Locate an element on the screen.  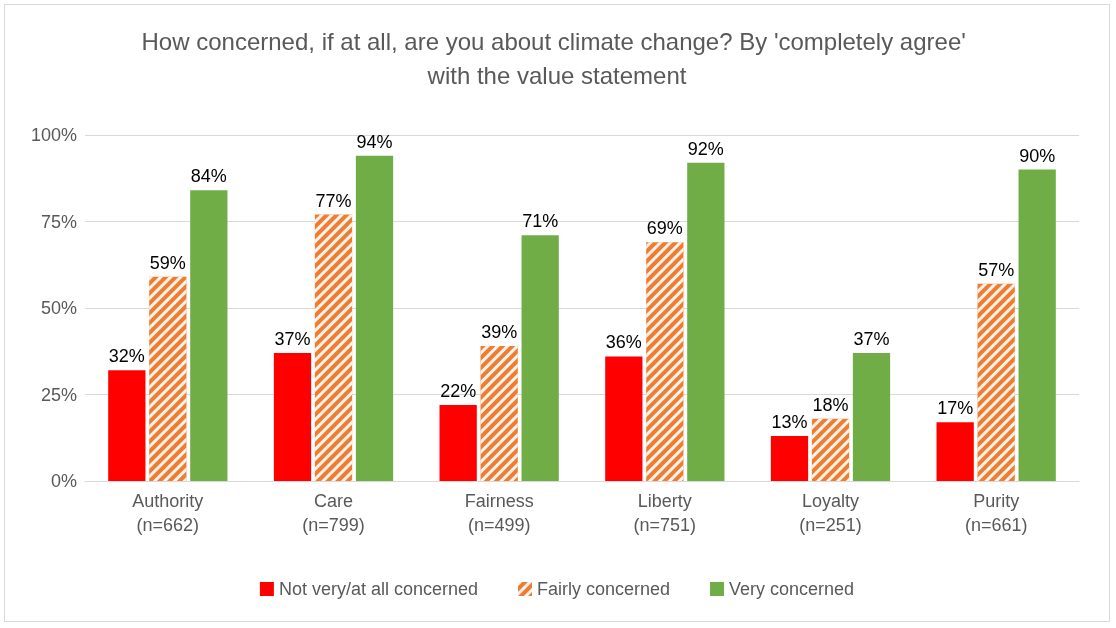
data-label: 13% is located at coordinates (789, 422).